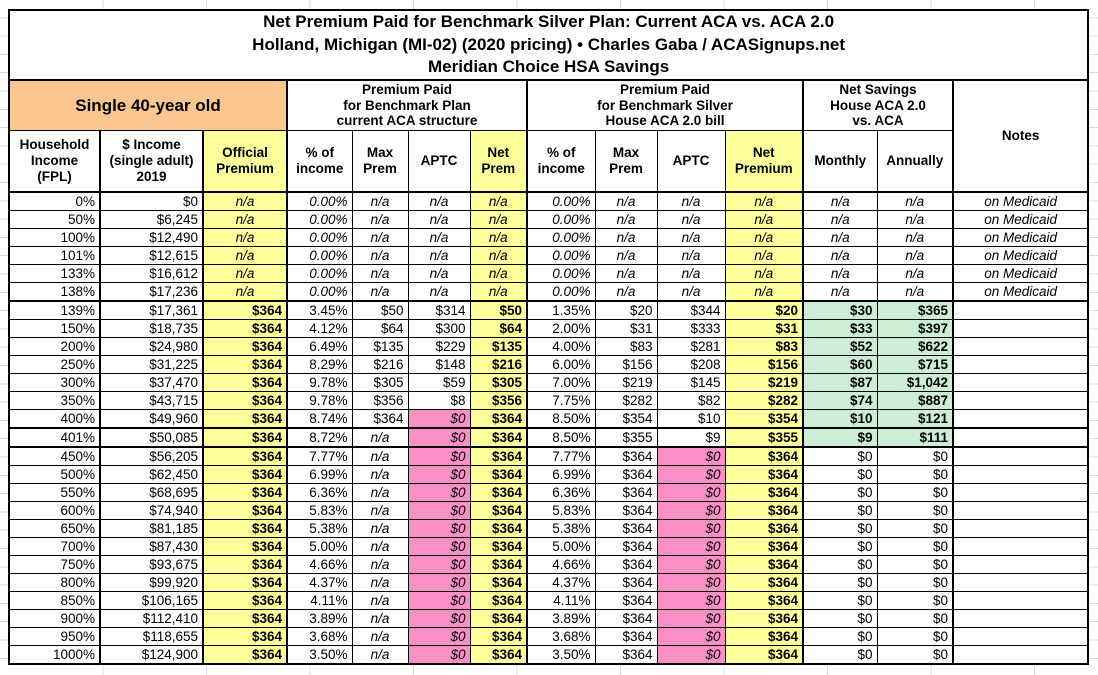 This screenshot has width=1098, height=675. I want to click on table-cell: $10, so click(840, 419).